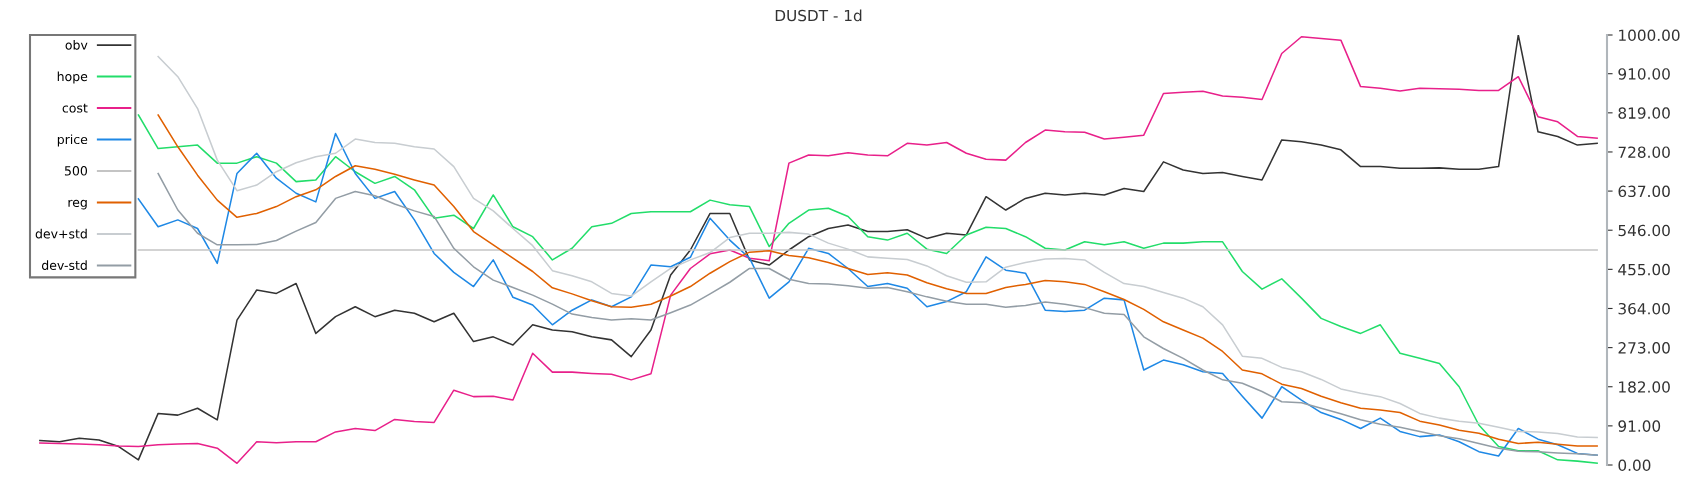 This screenshot has height=500, width=1700. Describe the element at coordinates (1649, 35) in the screenshot. I see `y-tick-label: 1000.00` at that location.